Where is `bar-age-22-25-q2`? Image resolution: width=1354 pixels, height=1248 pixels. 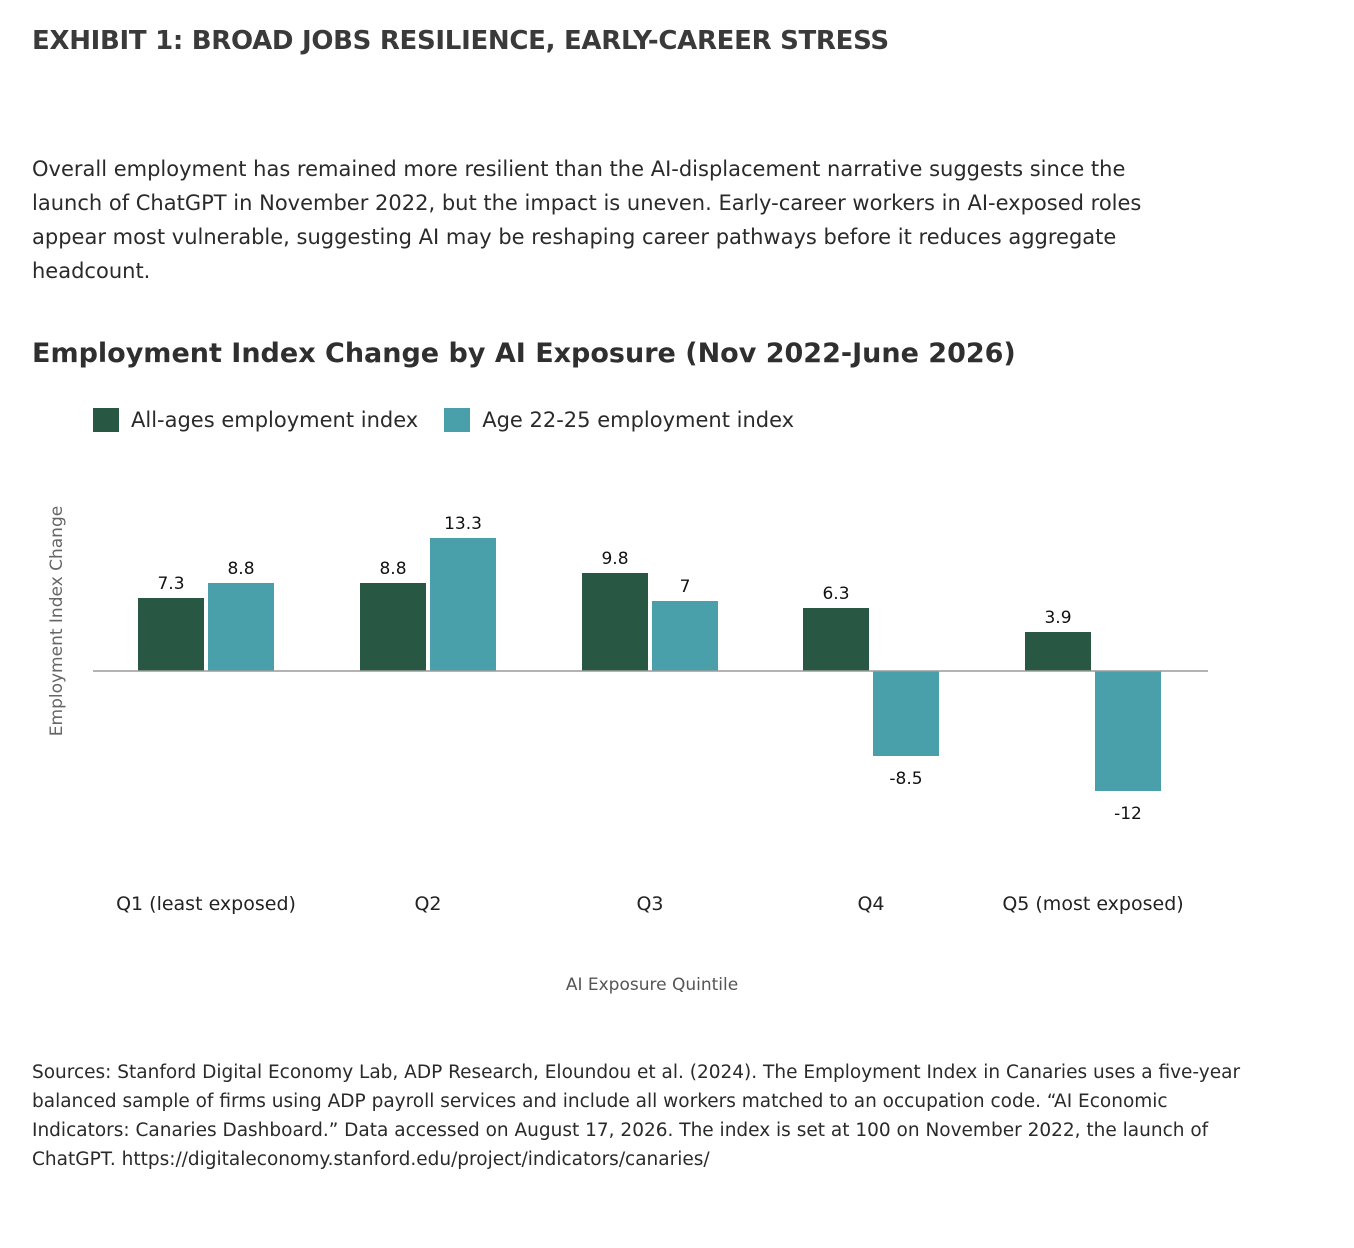
bar-age-22-25-q2 is located at coordinates (463, 604).